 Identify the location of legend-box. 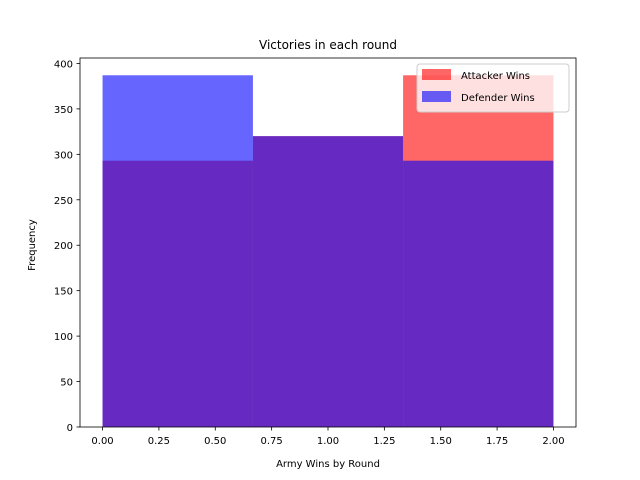
(493, 88).